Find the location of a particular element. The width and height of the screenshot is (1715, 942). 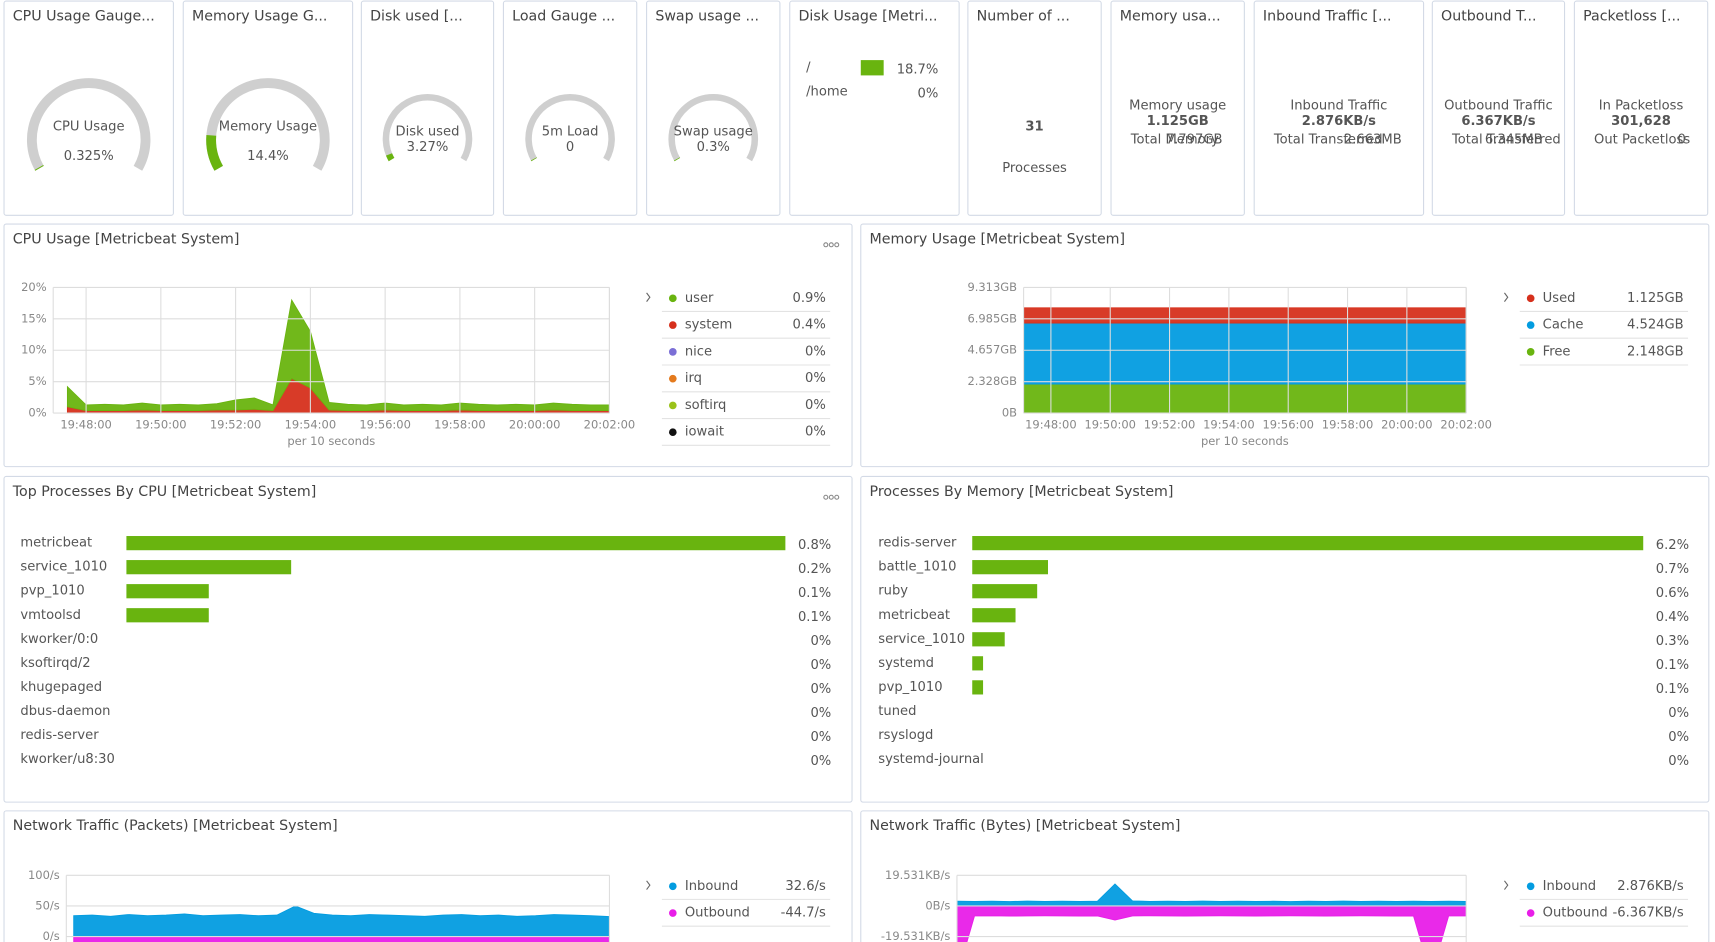

y-tick-label: 0B/s is located at coordinates (937, 905).